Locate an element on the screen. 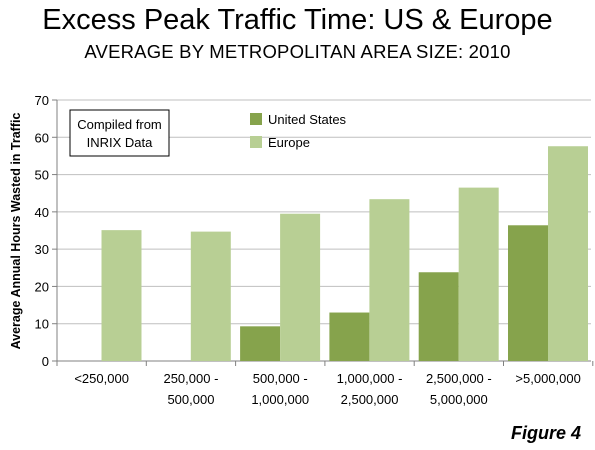 The width and height of the screenshot is (595, 450). annotation-box is located at coordinates (119, 133).